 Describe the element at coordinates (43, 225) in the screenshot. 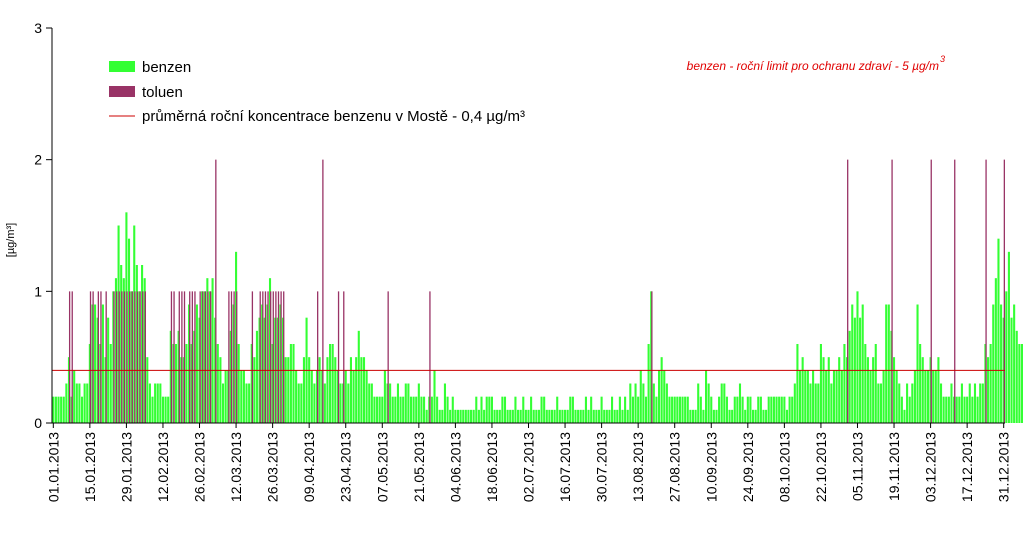

I see `y-axis: 0 1 2 3` at that location.